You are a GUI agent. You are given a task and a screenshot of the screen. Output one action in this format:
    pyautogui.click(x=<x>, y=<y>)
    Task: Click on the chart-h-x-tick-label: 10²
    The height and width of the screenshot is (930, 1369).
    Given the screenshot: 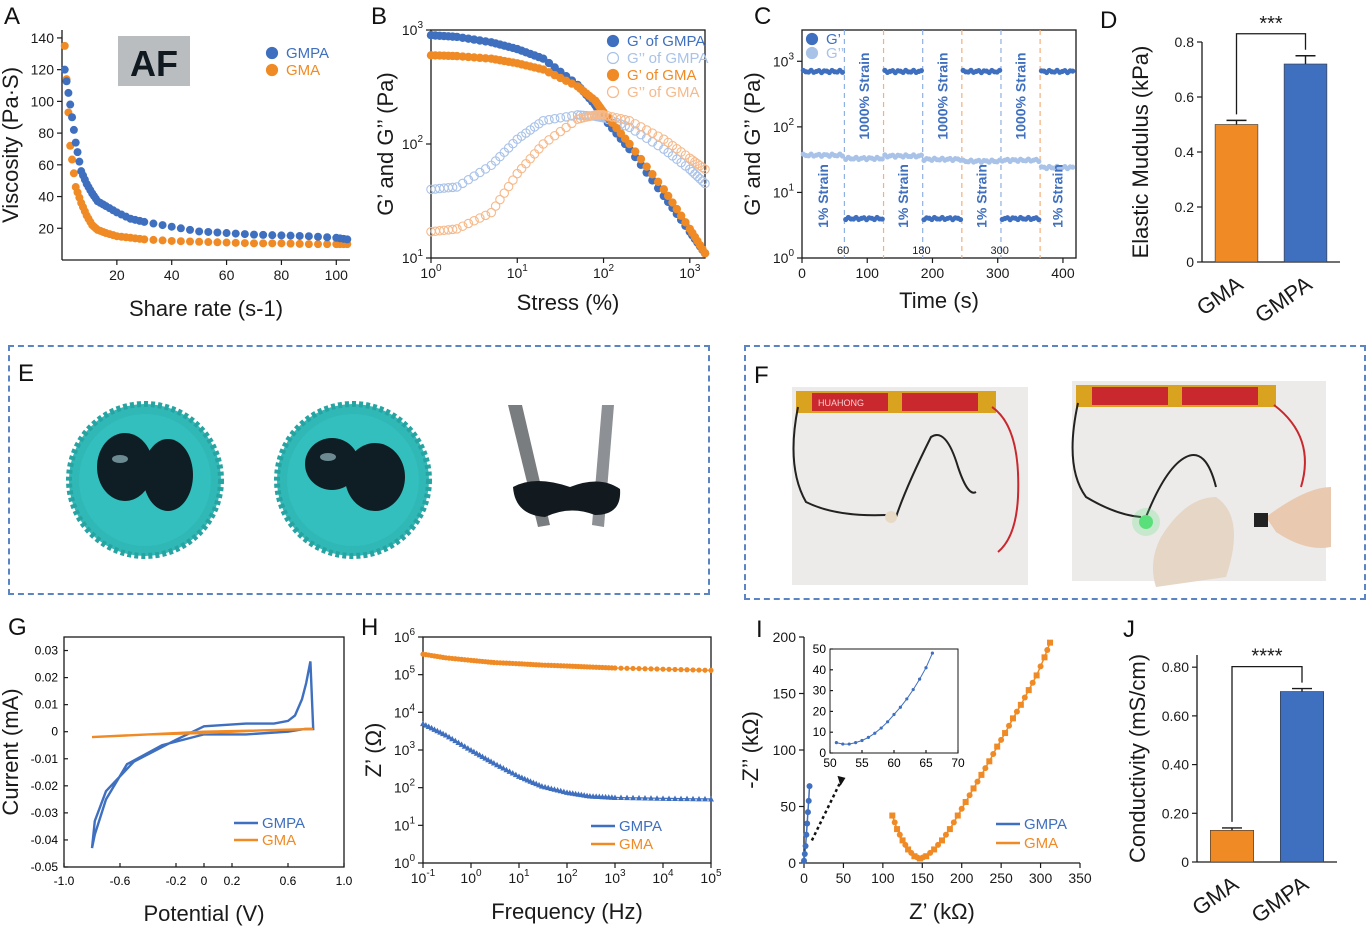 What is the action you would take?
    pyautogui.click(x=567, y=877)
    